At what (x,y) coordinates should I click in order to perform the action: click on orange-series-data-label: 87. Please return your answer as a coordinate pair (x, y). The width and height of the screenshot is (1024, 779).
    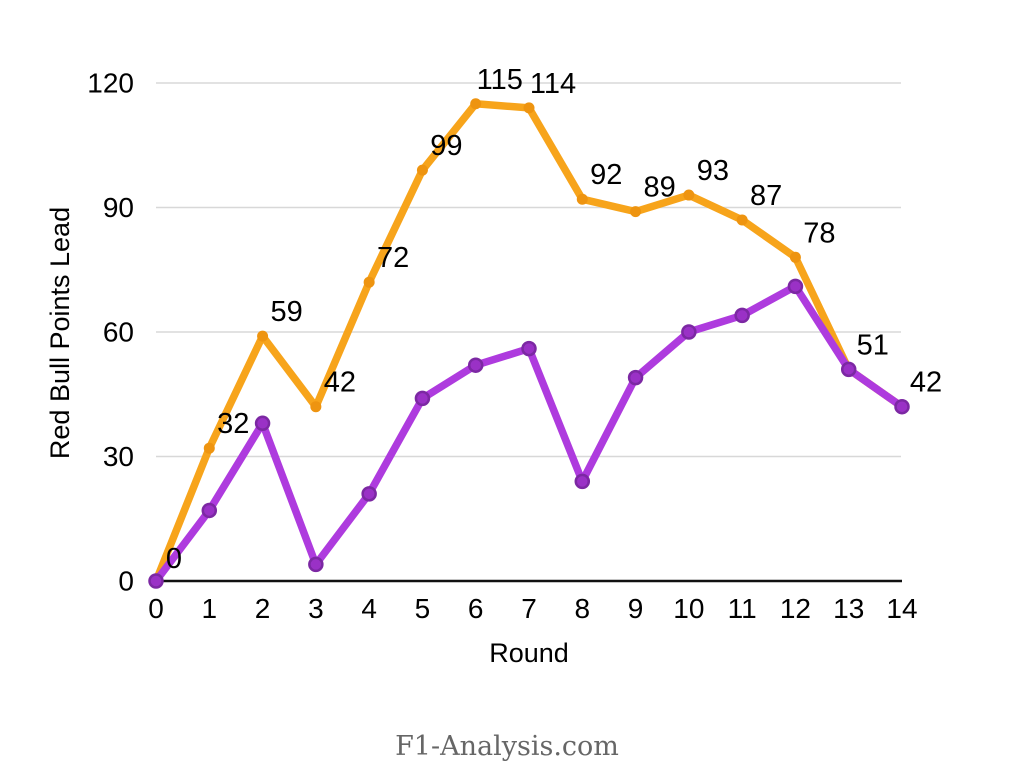
    Looking at the image, I should click on (766, 196).